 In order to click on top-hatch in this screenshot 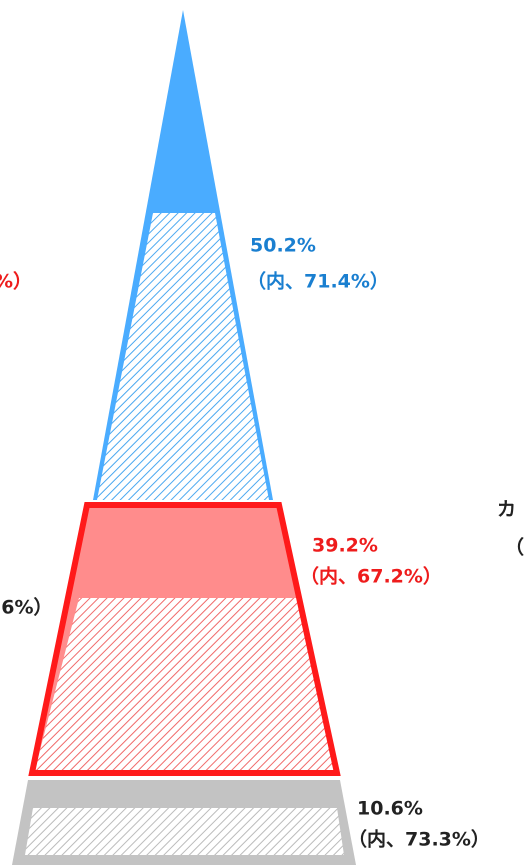, I will do `click(183, 356)`.